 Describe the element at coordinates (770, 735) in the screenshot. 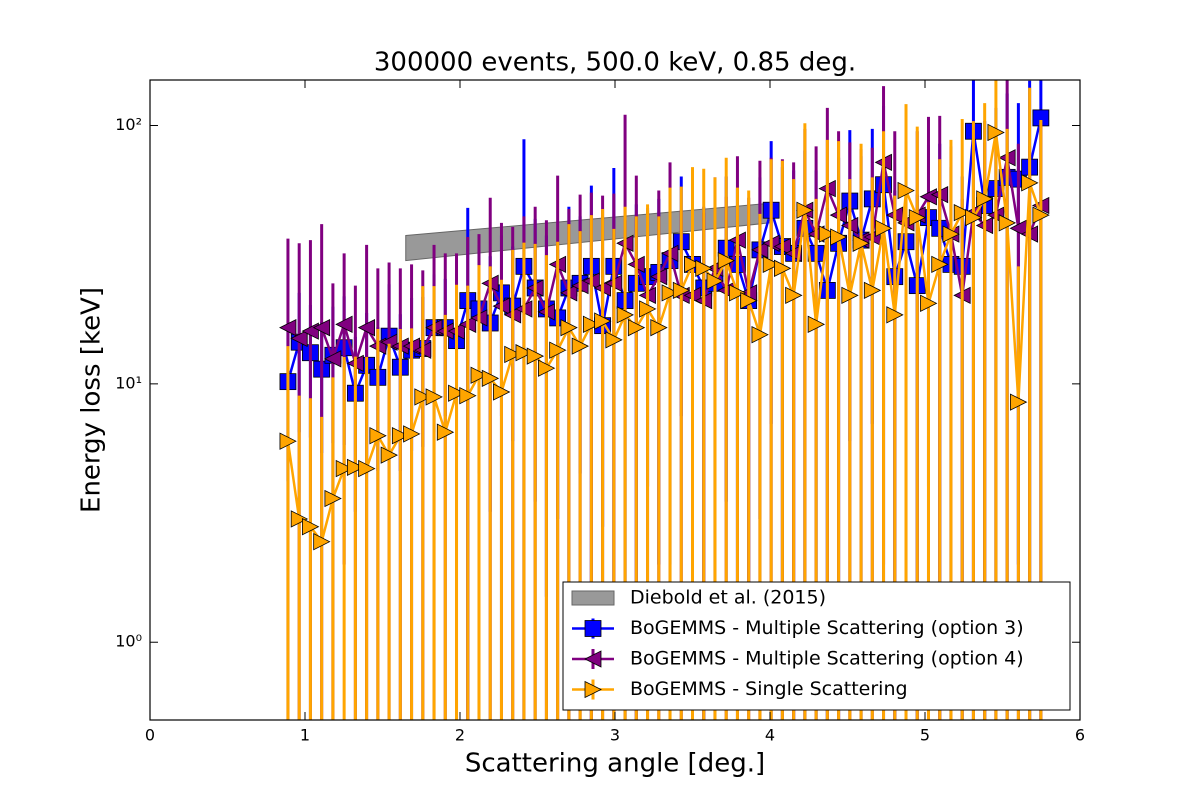

I see `x-tick-label: 4` at that location.